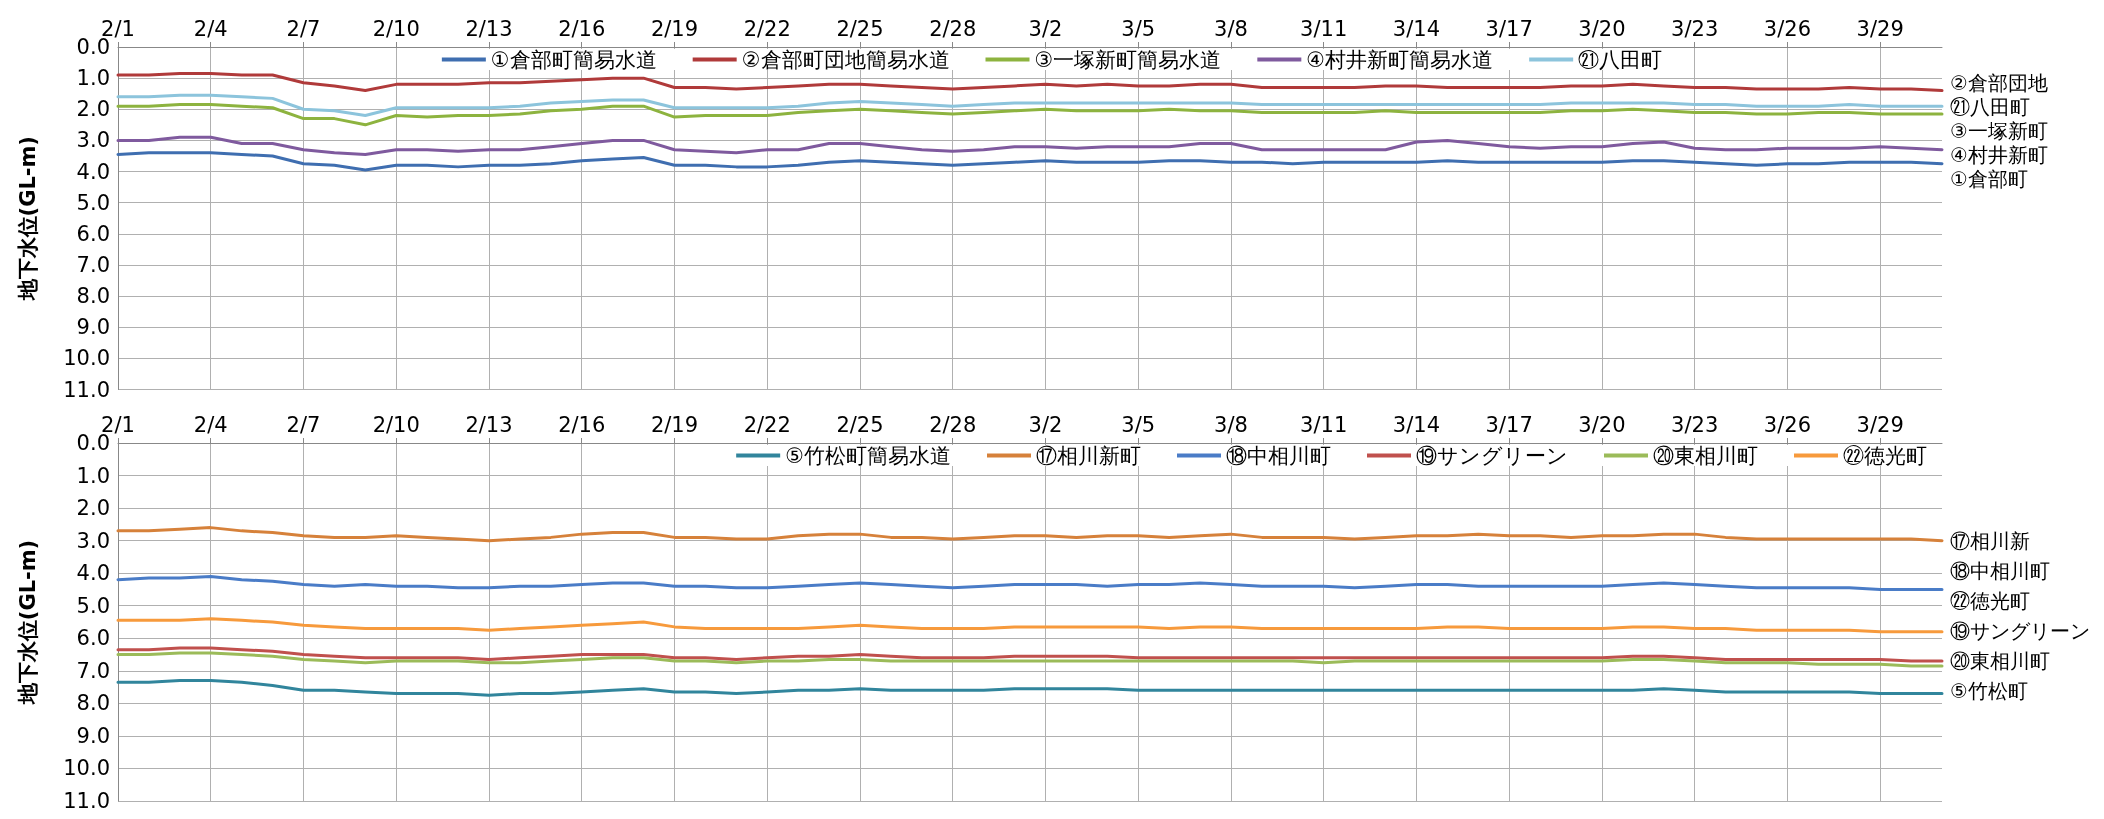  Describe the element at coordinates (1128, 59) in the screenshot. I see `legend-label: ③一塚新町簡易水道` at that location.